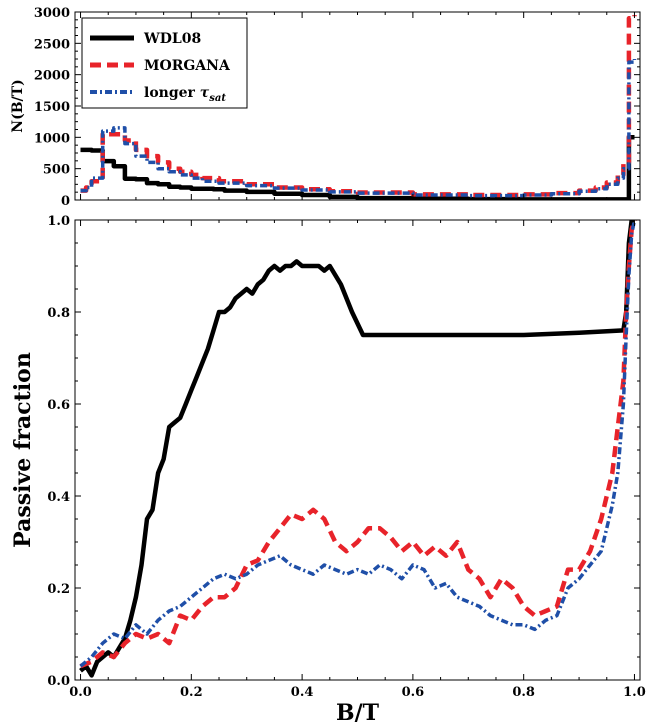 The height and width of the screenshot is (724, 646). Describe the element at coordinates (65, 201) in the screenshot. I see `top-y-tick-label: 0` at that location.